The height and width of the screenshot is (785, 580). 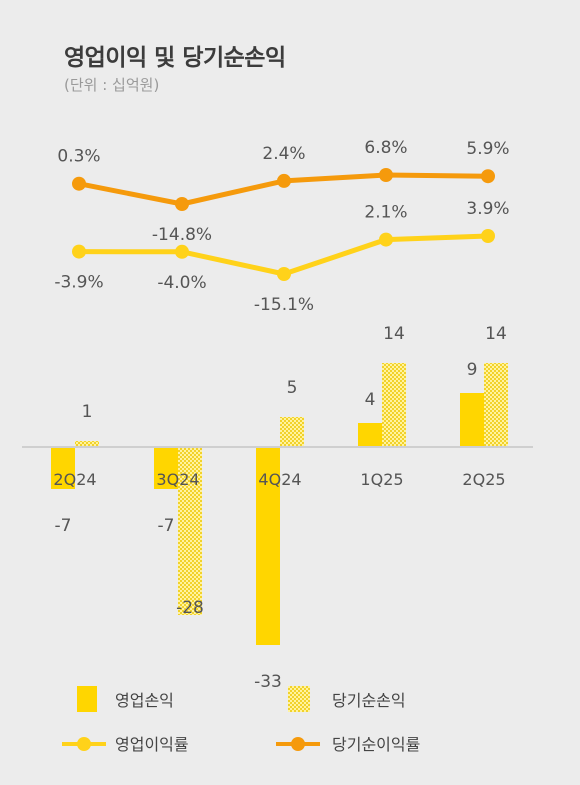 What do you see at coordinates (394, 405) in the screenshot?
I see `bar-net-income-1Q25` at bounding box center [394, 405].